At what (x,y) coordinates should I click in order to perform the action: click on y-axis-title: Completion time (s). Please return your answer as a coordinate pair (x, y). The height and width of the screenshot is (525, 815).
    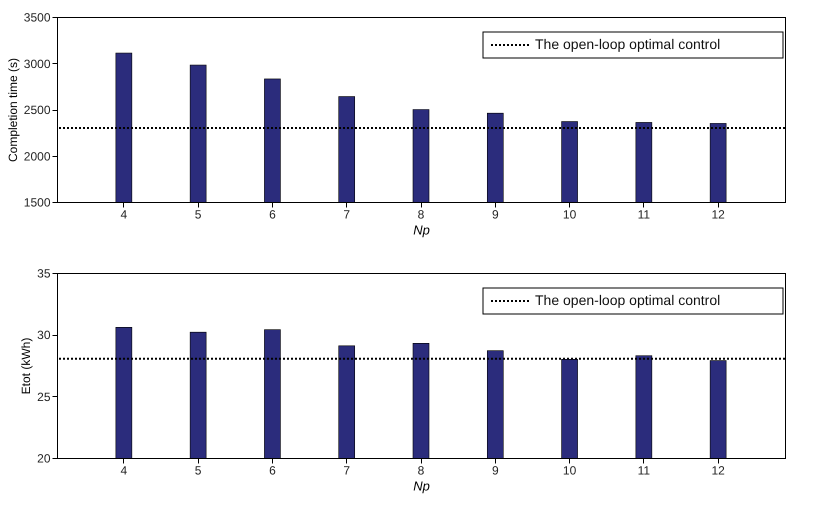
    Looking at the image, I should click on (13, 110).